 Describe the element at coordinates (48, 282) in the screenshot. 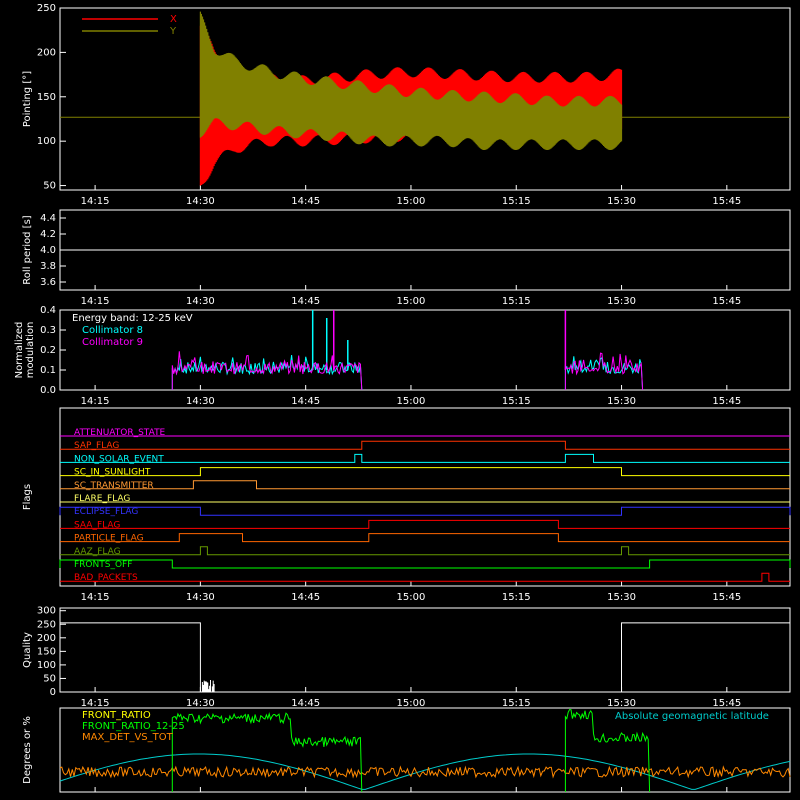

I see `roll-ytick-label: 3.6` at that location.